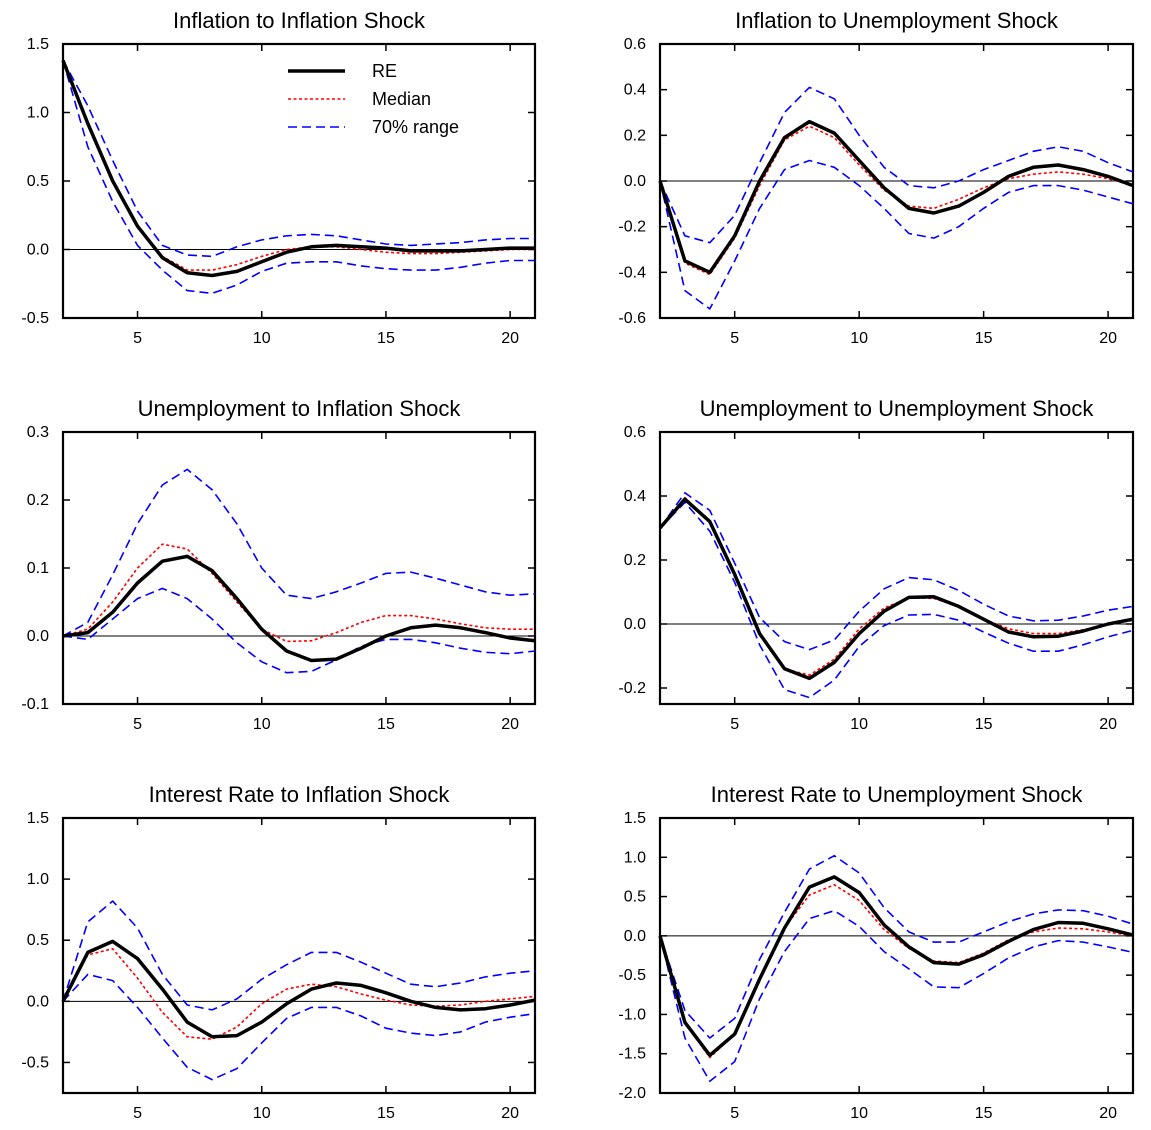  I want to click on legend: RE Median 70% range, so click(373, 99).